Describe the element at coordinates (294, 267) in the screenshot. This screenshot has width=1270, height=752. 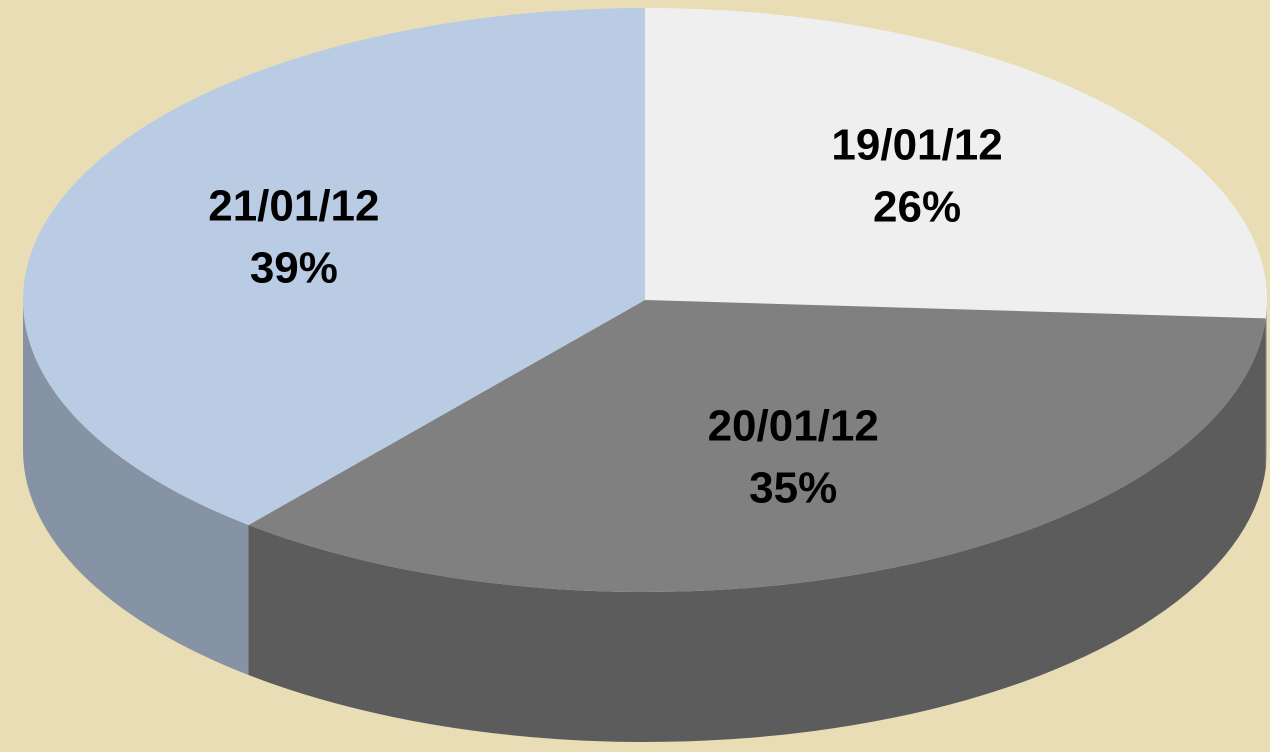
I see `slice-value-label: 39%` at that location.